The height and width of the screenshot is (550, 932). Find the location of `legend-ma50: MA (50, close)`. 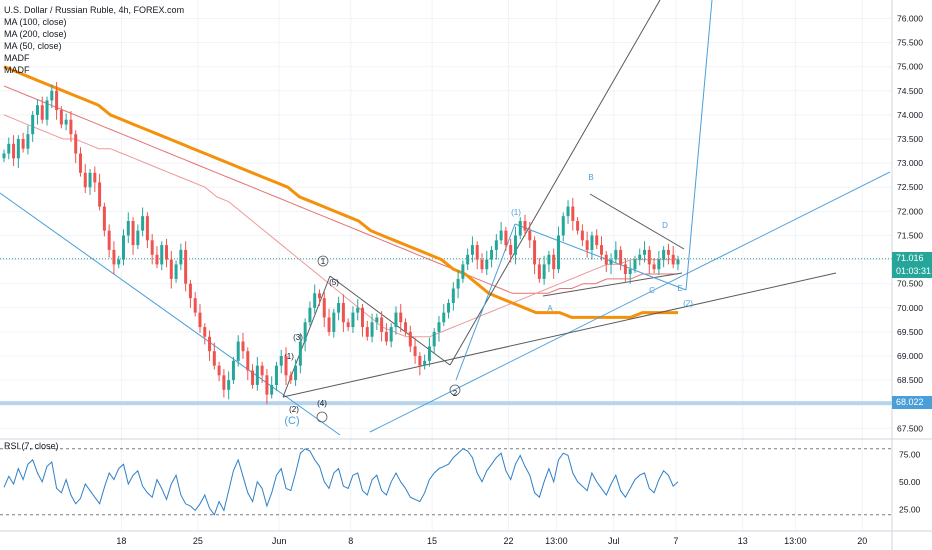

legend-ma50: MA (50, close) is located at coordinates (33, 46).